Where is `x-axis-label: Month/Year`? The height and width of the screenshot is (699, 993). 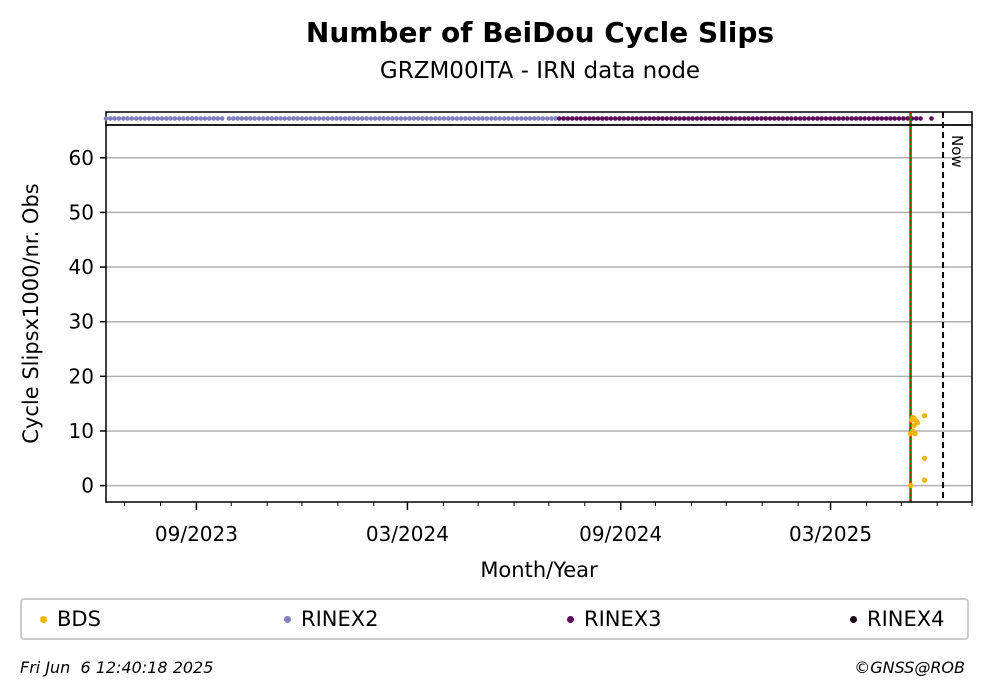 x-axis-label: Month/Year is located at coordinates (539, 570).